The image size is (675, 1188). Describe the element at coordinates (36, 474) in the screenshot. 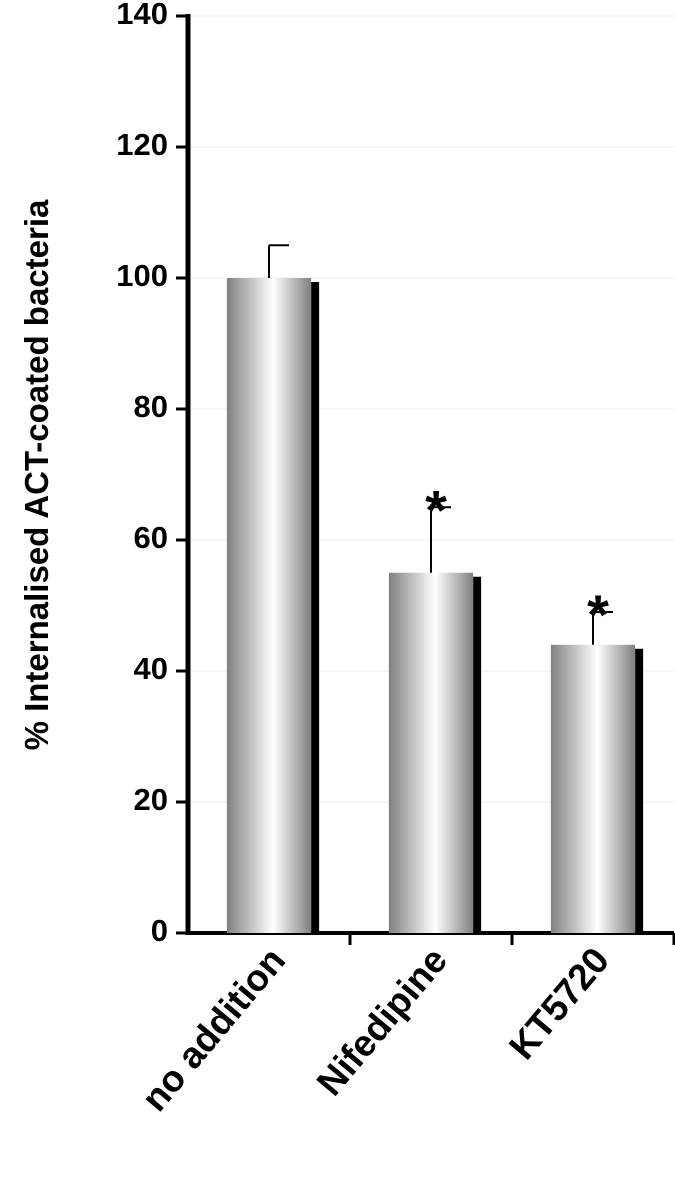

I see `y-axis-label: % Internalised ACT-coated bacteria` at that location.